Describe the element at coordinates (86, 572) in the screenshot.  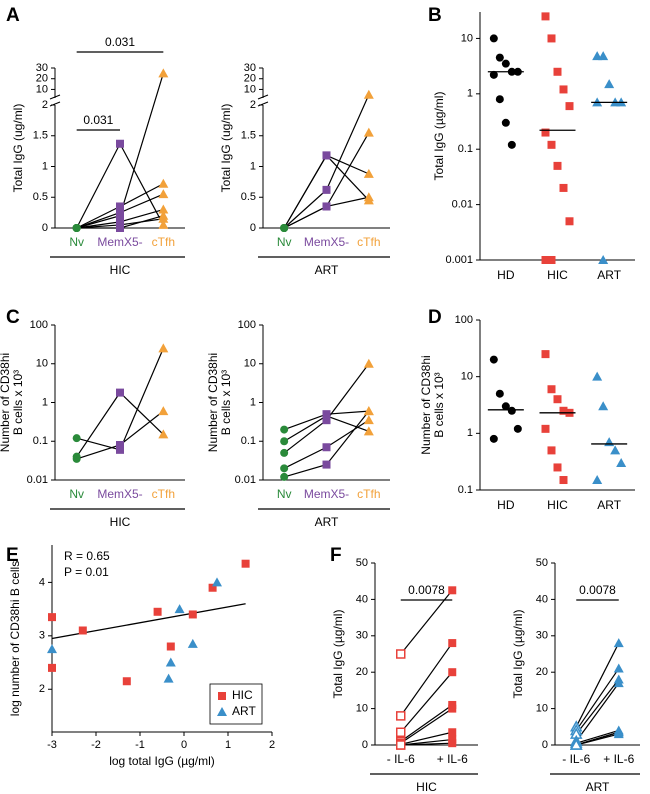
I see `stat-annotation: P = 0.01` at that location.